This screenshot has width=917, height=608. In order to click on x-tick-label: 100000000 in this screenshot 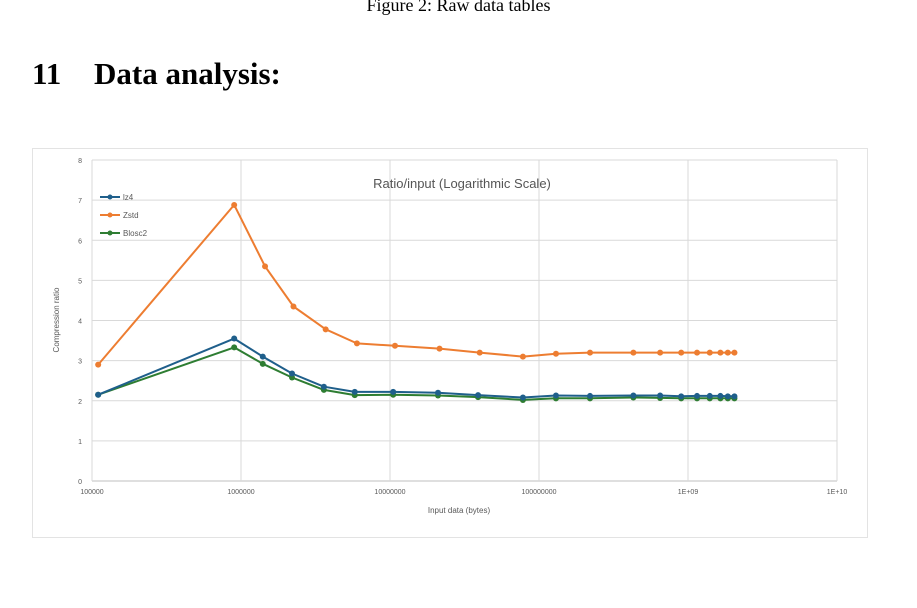, I will do `click(538, 492)`.